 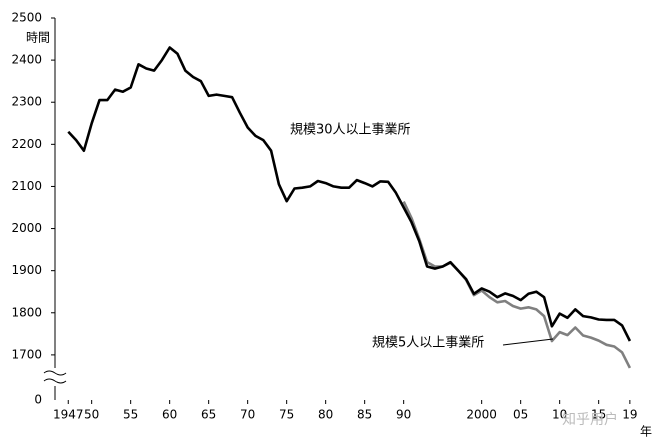 What do you see at coordinates (598, 415) in the screenshot?
I see `x-tick-label: 15` at bounding box center [598, 415].